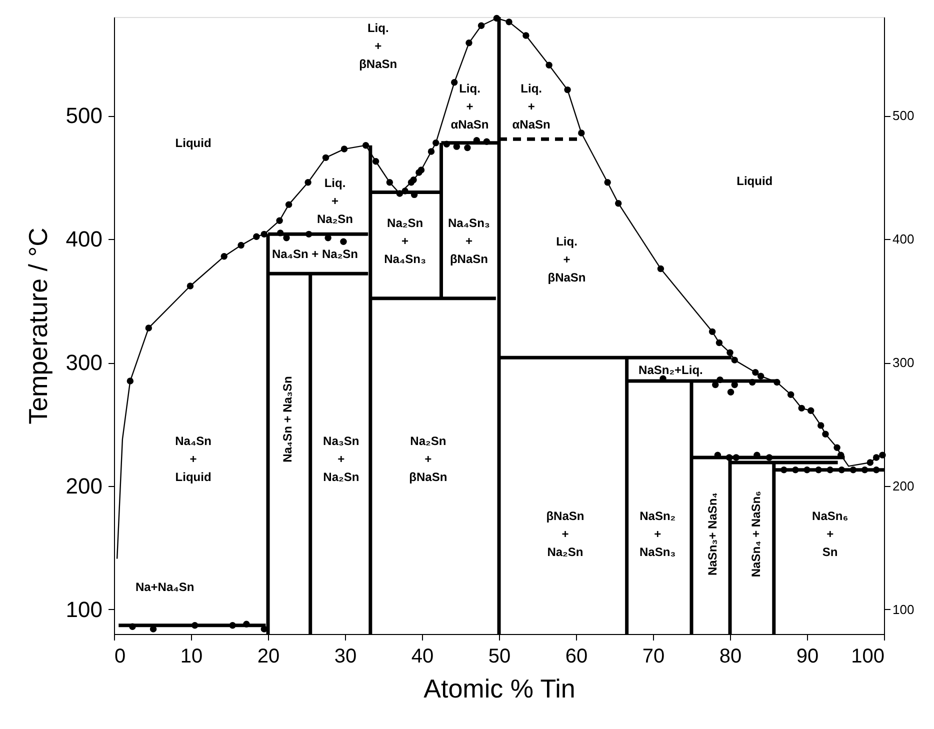  What do you see at coordinates (345, 657) in the screenshot?
I see `x-tick-label: 30` at bounding box center [345, 657].